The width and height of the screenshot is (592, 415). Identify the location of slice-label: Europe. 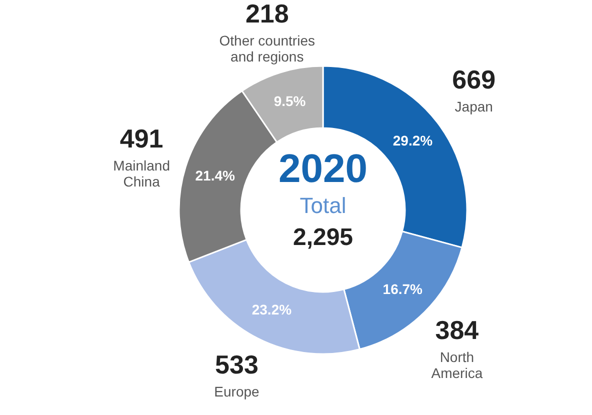
(237, 391).